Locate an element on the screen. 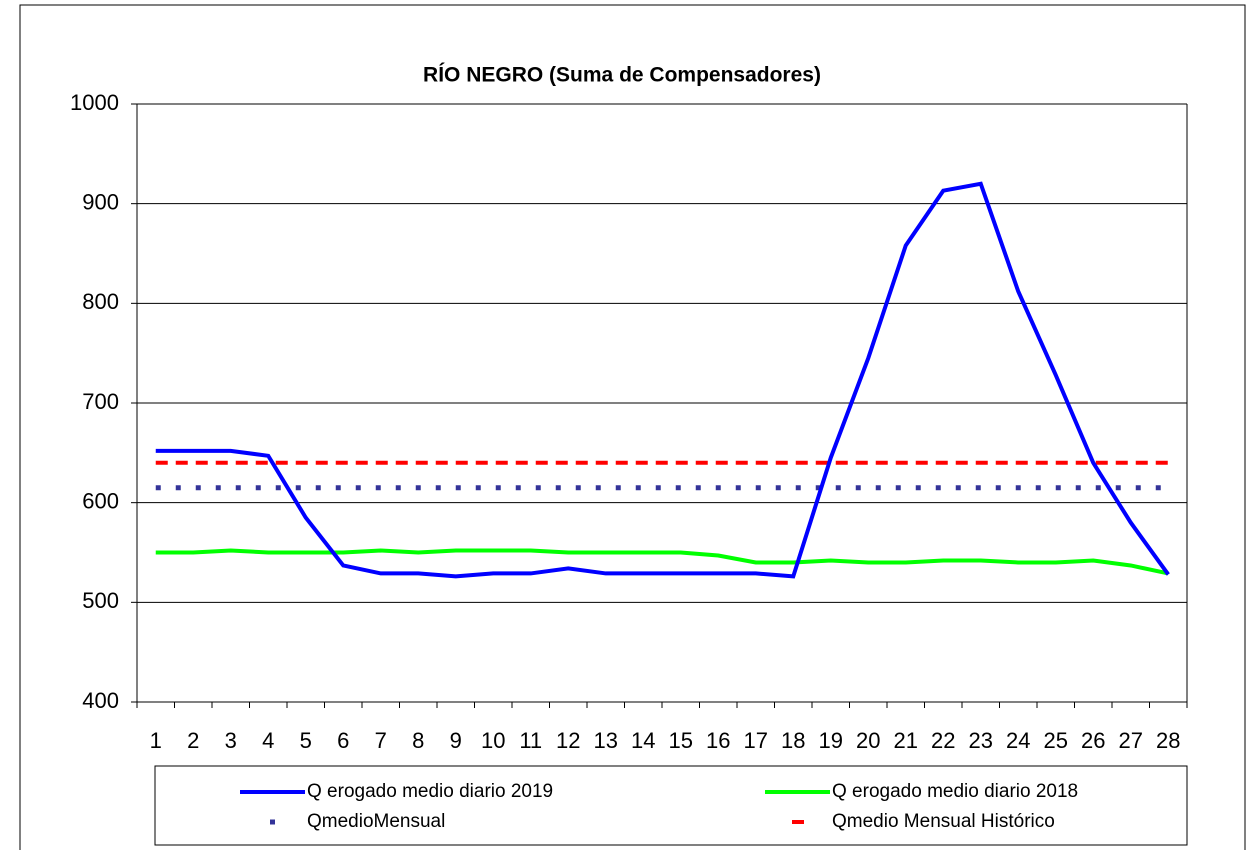  x-tick-label: 3 is located at coordinates (231, 740).